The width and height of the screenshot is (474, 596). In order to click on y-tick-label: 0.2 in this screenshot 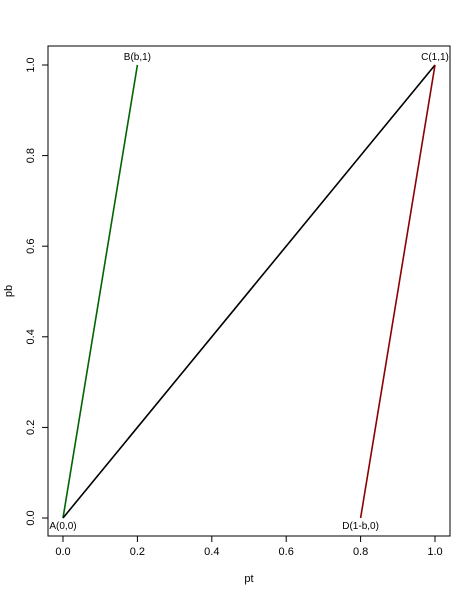, I will do `click(31, 427)`.